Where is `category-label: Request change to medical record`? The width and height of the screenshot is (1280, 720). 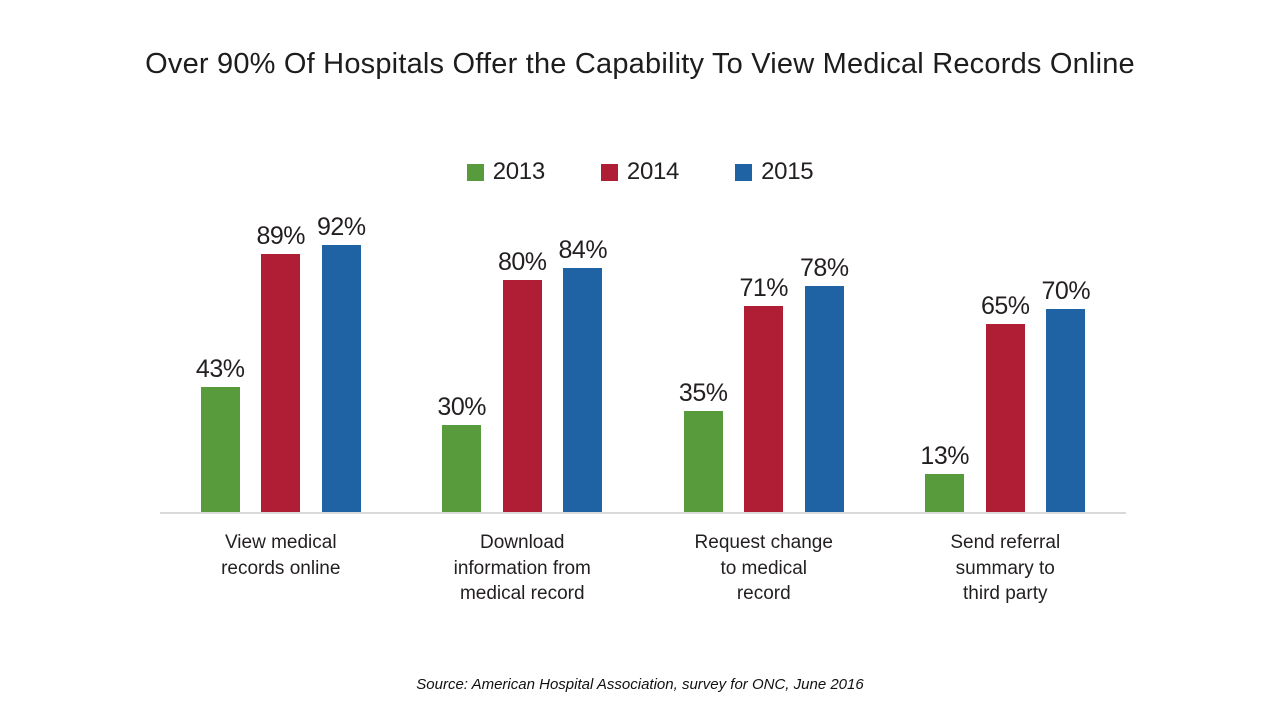 category-label: Request change to medical record is located at coordinates (763, 568).